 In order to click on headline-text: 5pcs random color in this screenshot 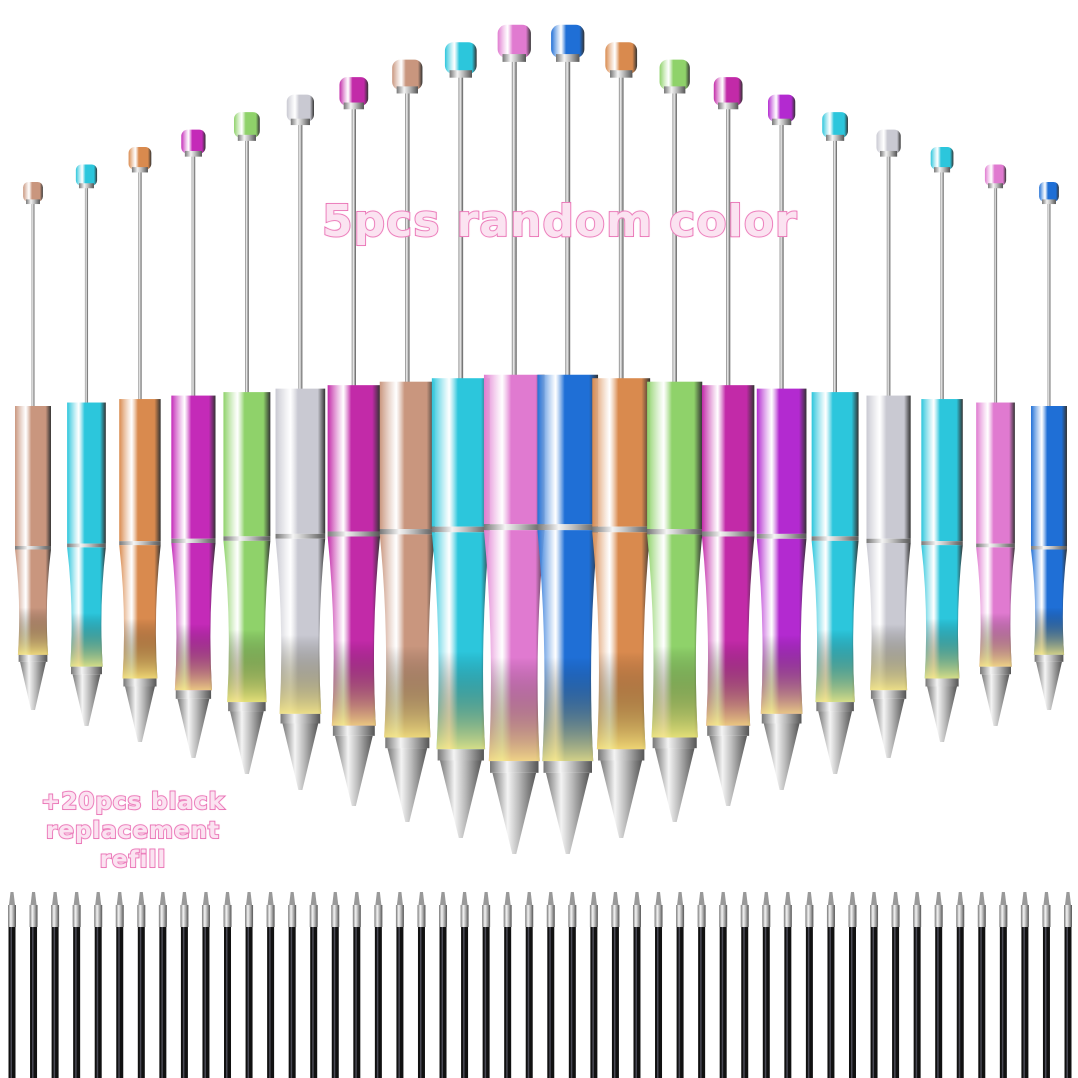, I will do `click(559, 221)`.